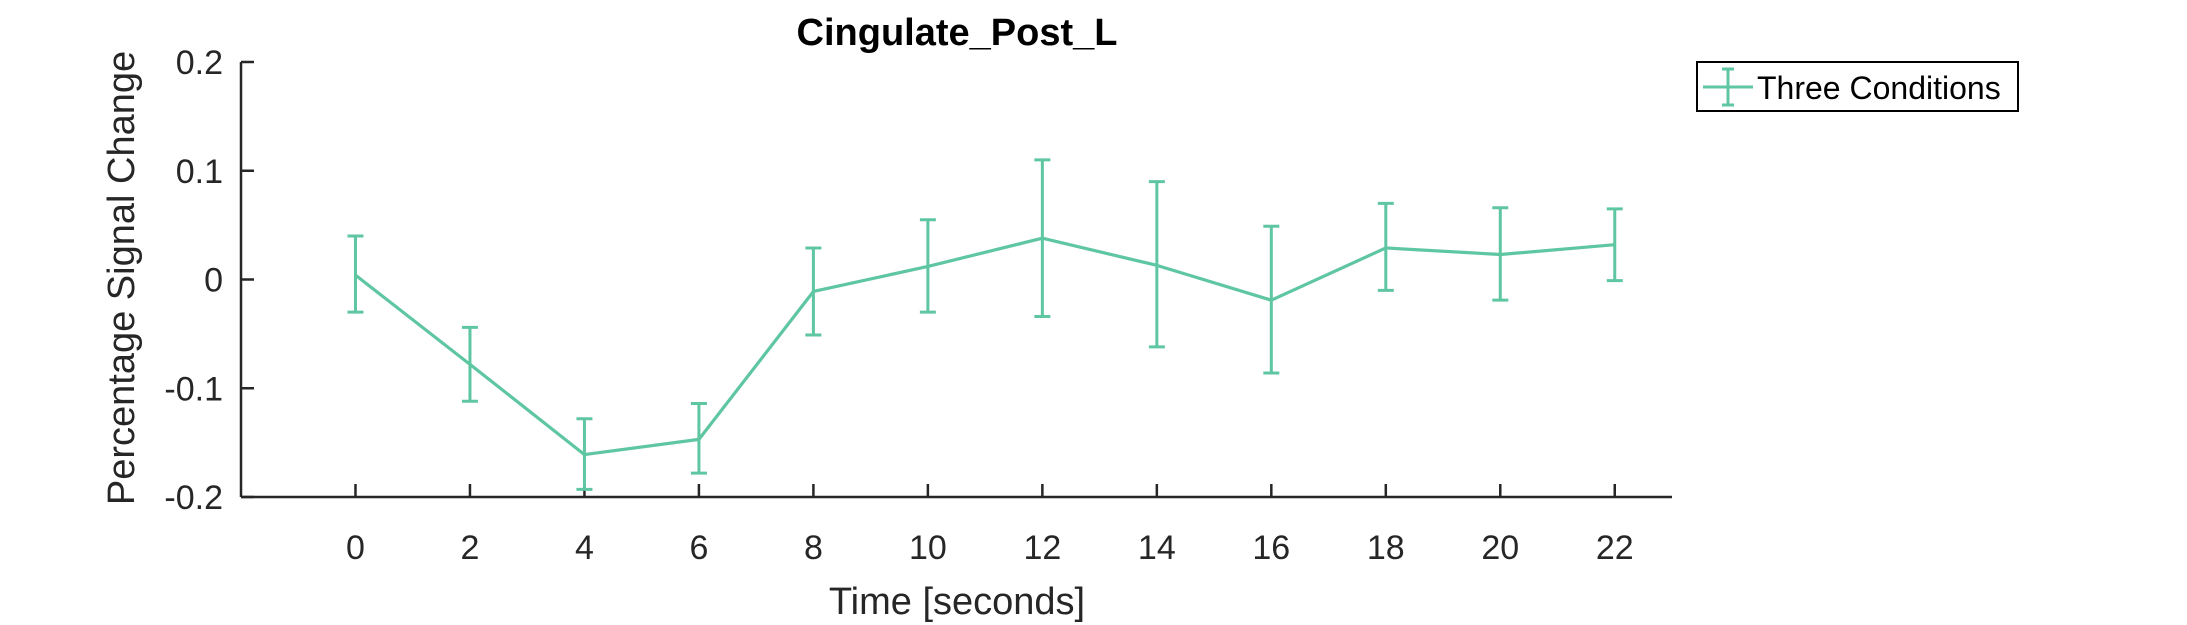 Image resolution: width=2187 pixels, height=625 pixels. What do you see at coordinates (122, 278) in the screenshot?
I see `y-axis-title: Percentage Signal Change` at bounding box center [122, 278].